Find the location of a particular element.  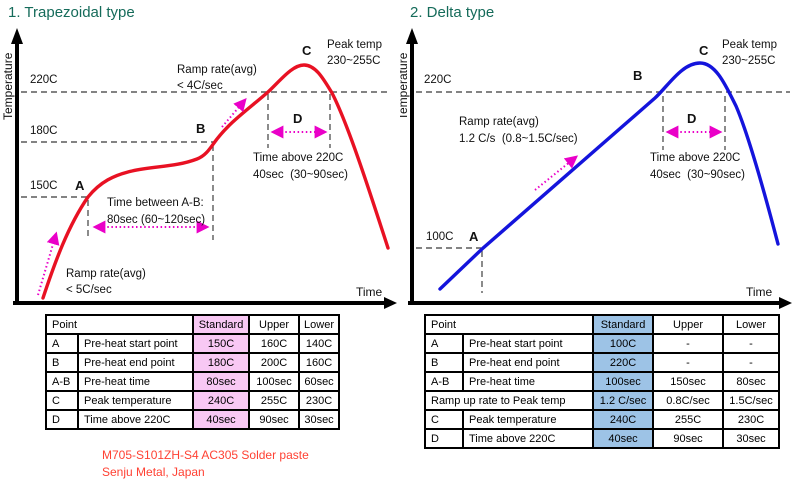

row-standard: 40sec is located at coordinates (623, 438).